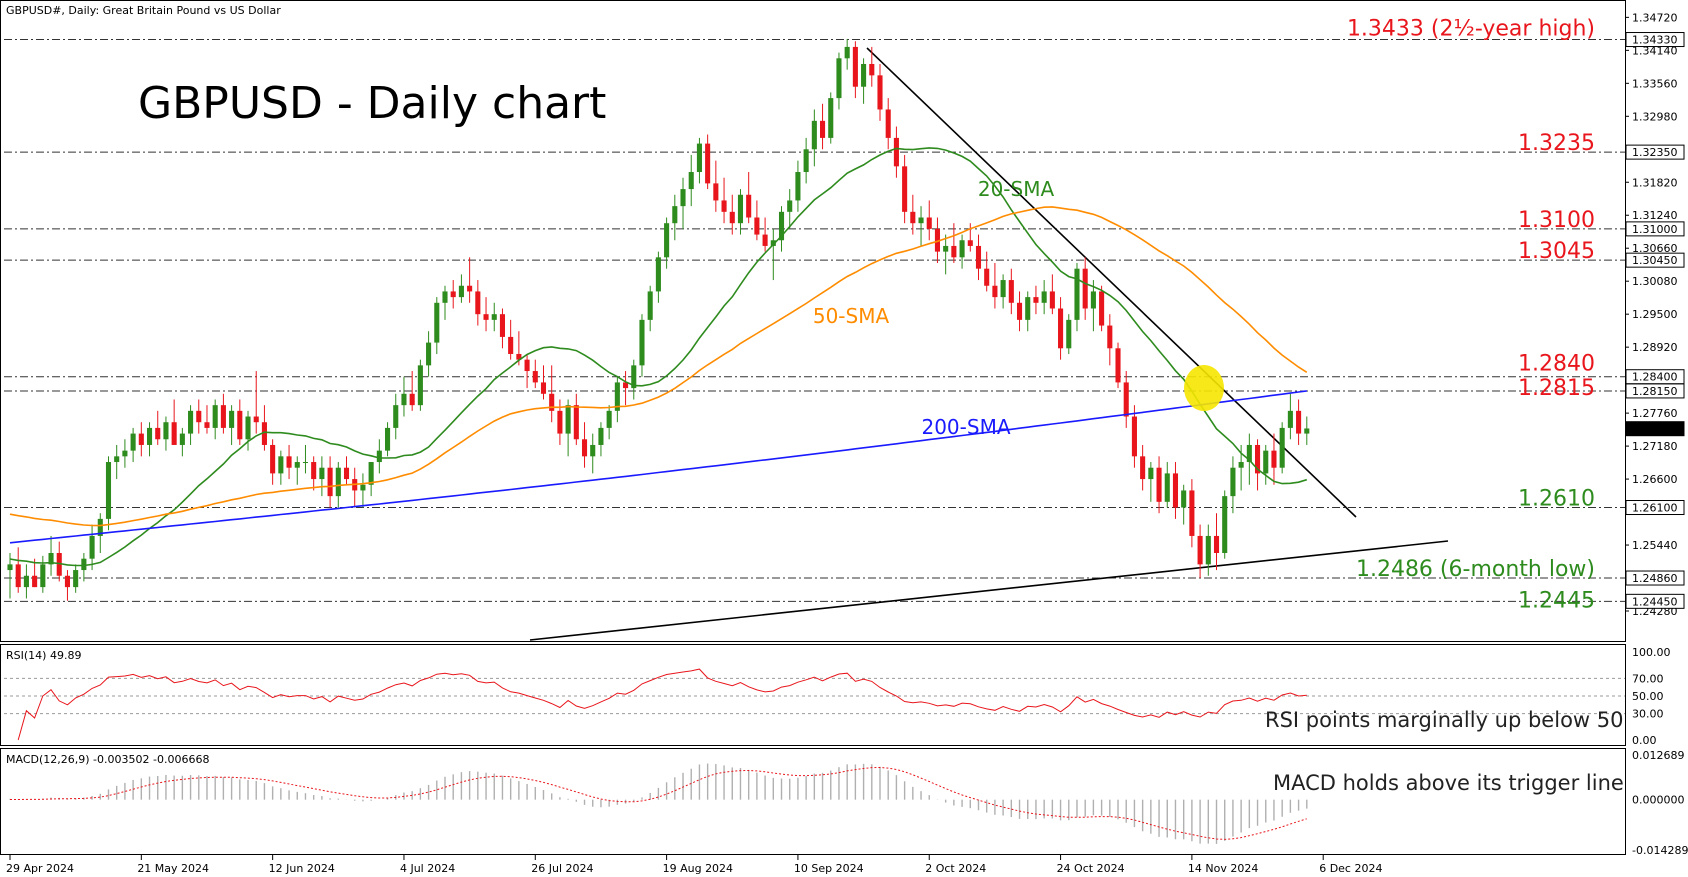  I want to click on support-trendline, so click(989, 590).